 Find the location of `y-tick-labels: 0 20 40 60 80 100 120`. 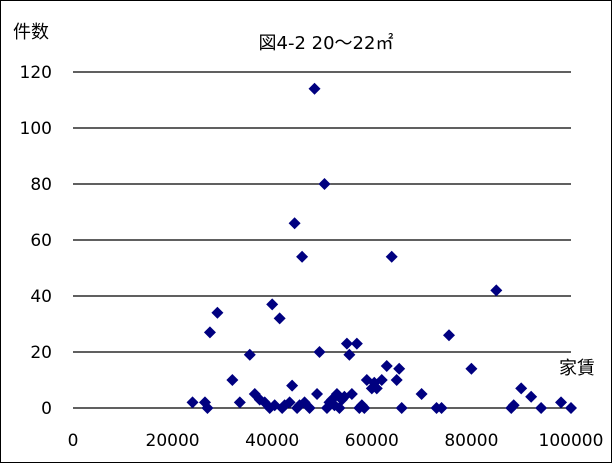

y-tick-labels: 0 20 40 60 80 100 120 is located at coordinates (36, 241).